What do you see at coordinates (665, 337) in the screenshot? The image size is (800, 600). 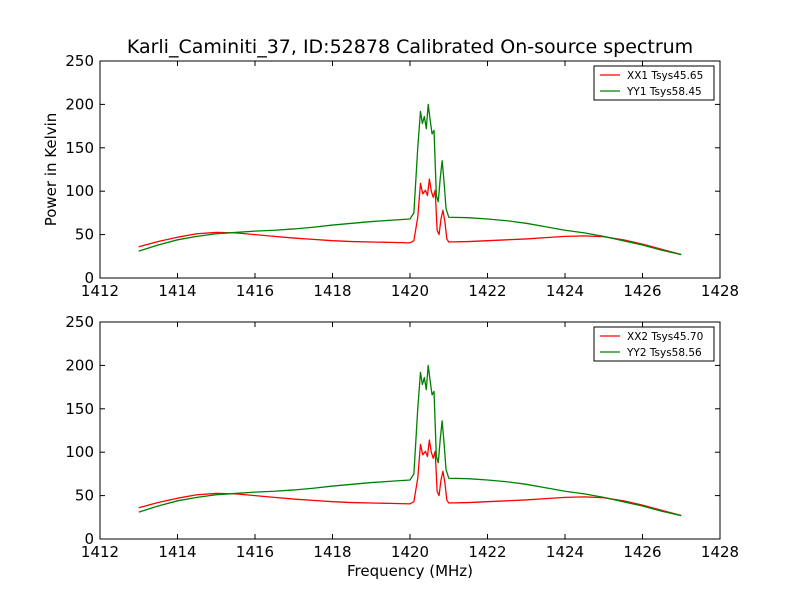 I see `legend-entry-label: XX2 Tsys45.70` at bounding box center [665, 337].